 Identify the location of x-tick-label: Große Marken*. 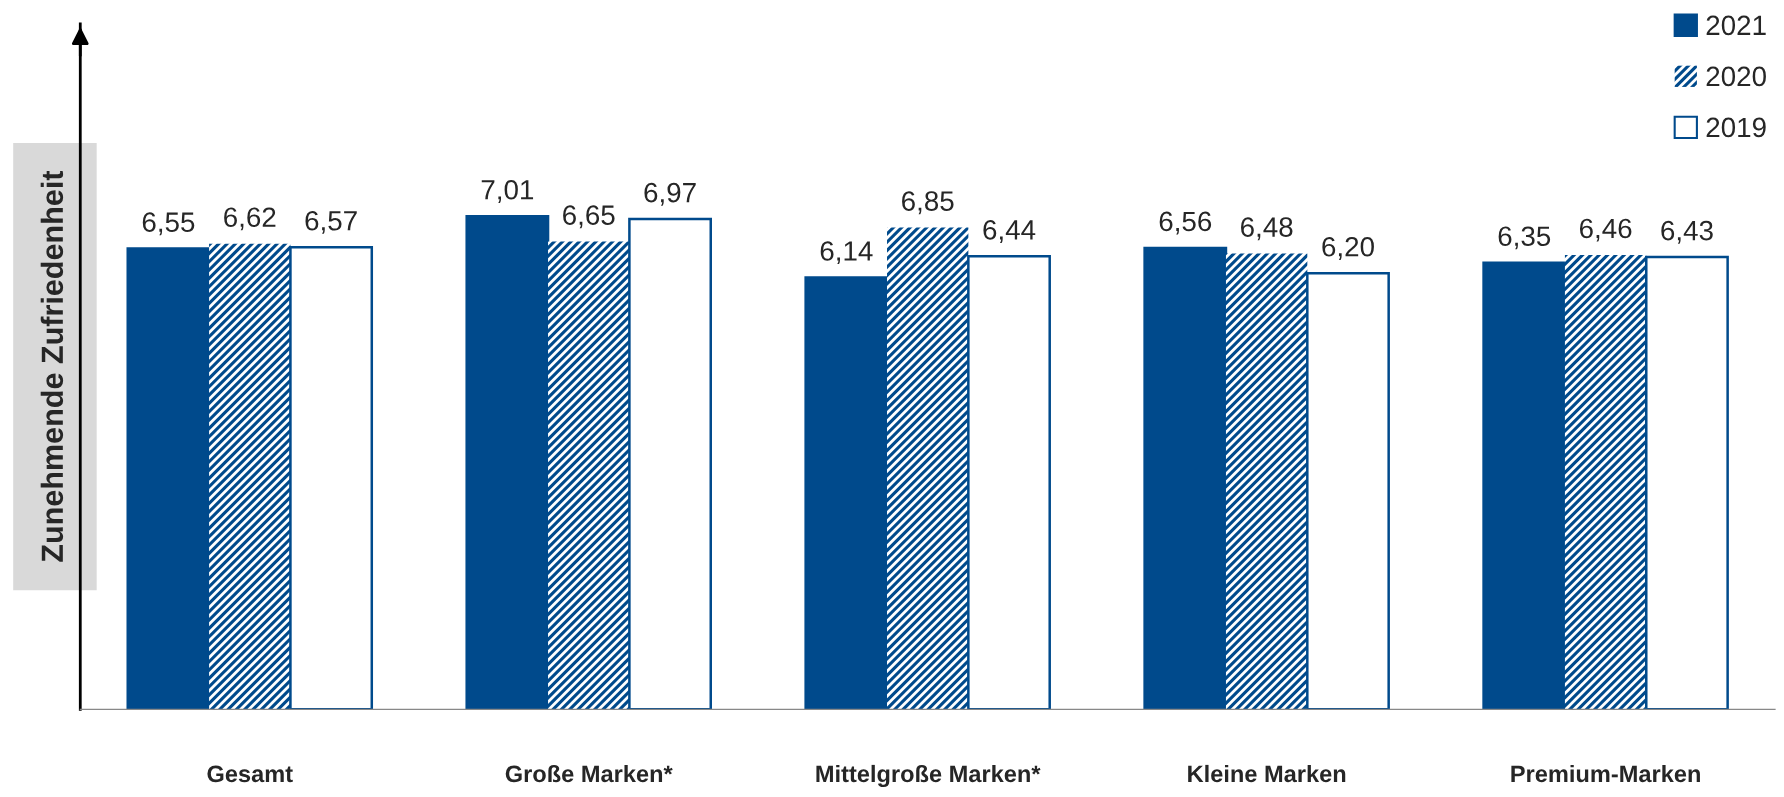
(589, 773).